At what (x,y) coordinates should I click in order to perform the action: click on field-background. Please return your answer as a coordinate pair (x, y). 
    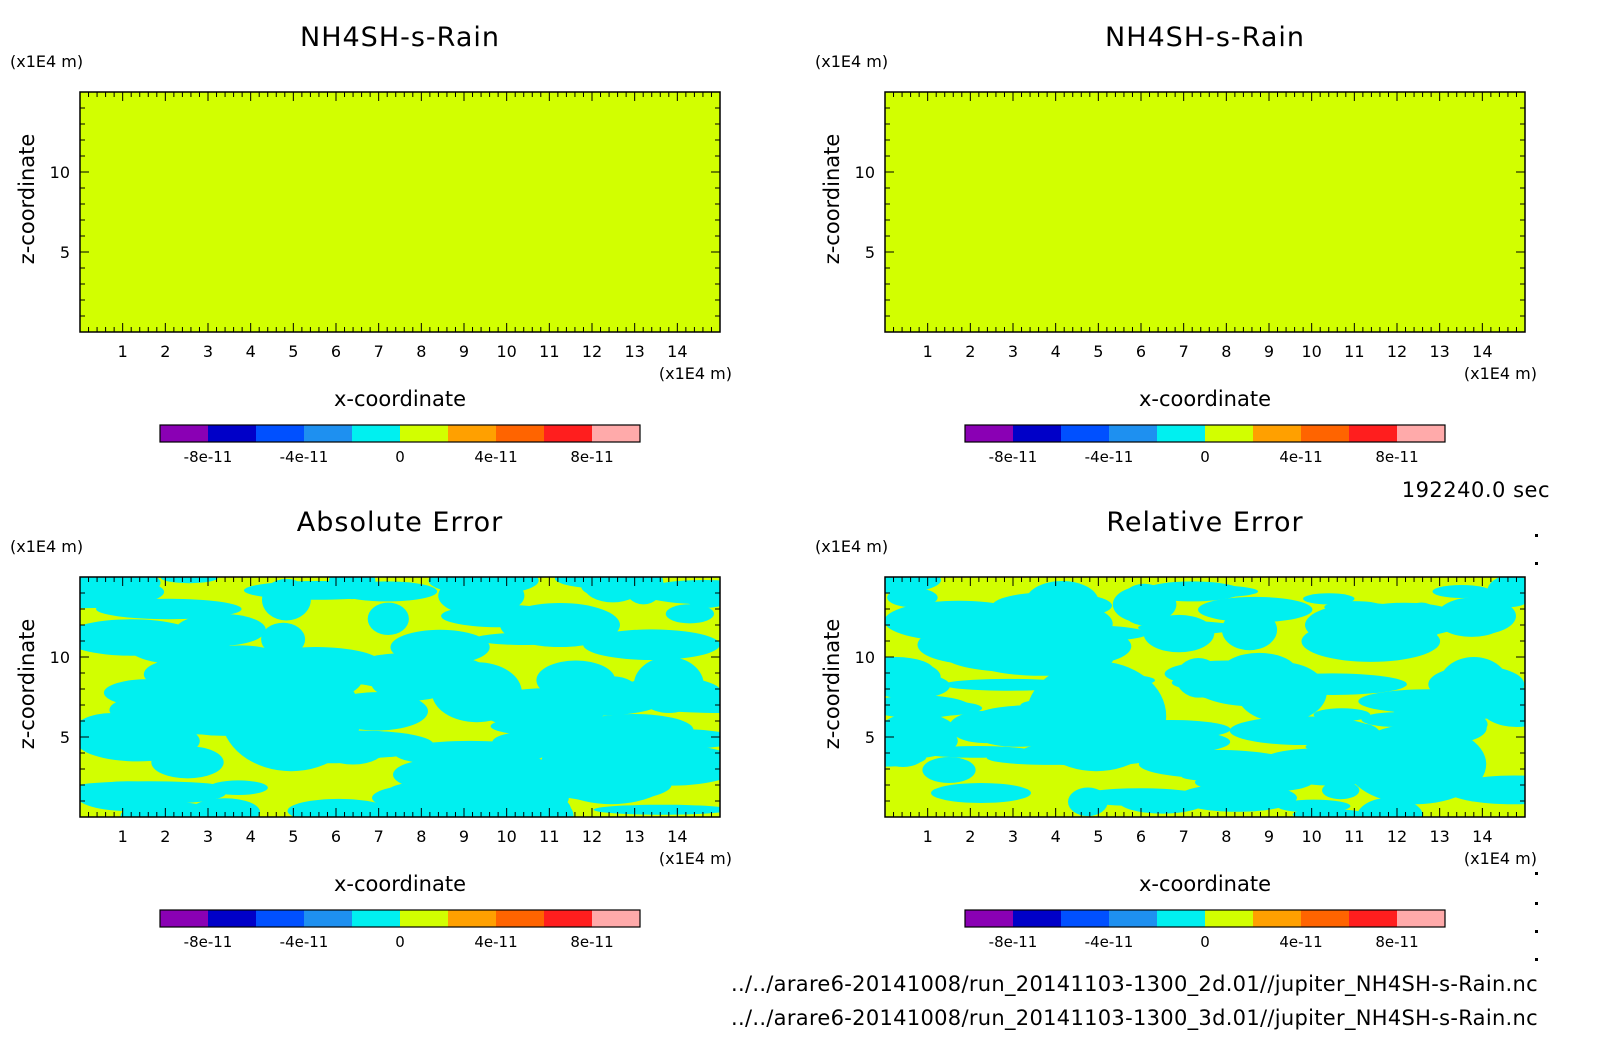
    Looking at the image, I should click on (1205, 212).